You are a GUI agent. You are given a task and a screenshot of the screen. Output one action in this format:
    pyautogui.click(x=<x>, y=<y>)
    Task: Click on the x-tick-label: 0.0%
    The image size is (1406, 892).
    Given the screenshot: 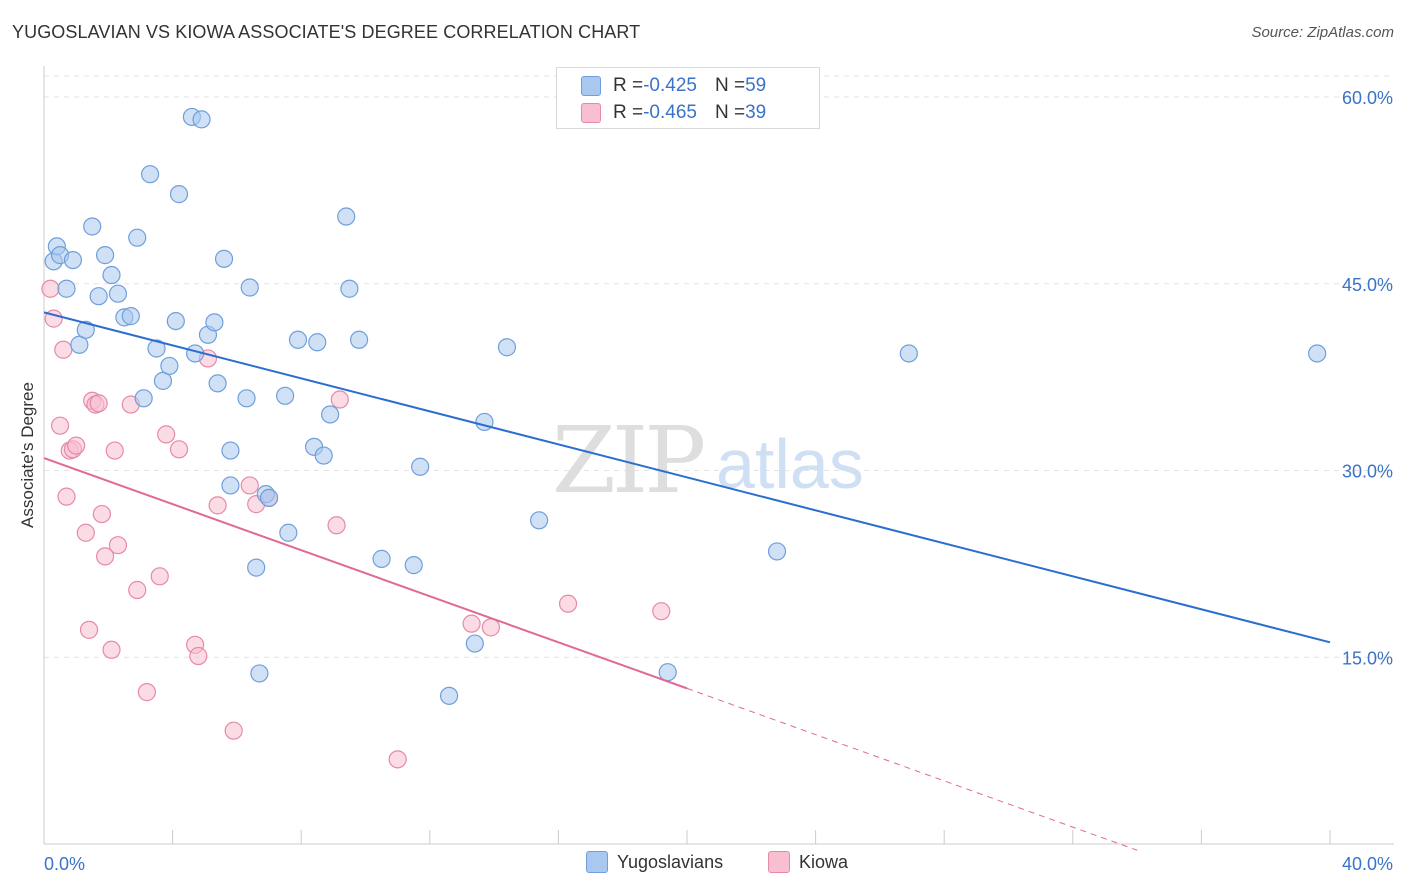 What is the action you would take?
    pyautogui.click(x=64, y=864)
    